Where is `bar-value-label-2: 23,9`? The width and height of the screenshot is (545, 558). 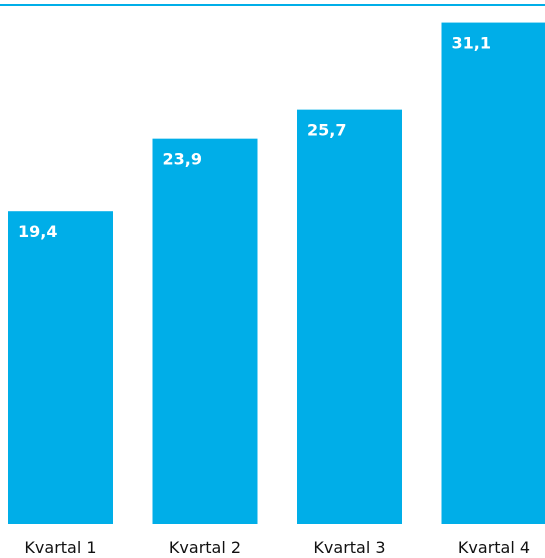
bar-value-label-2: 23,9 is located at coordinates (182, 159).